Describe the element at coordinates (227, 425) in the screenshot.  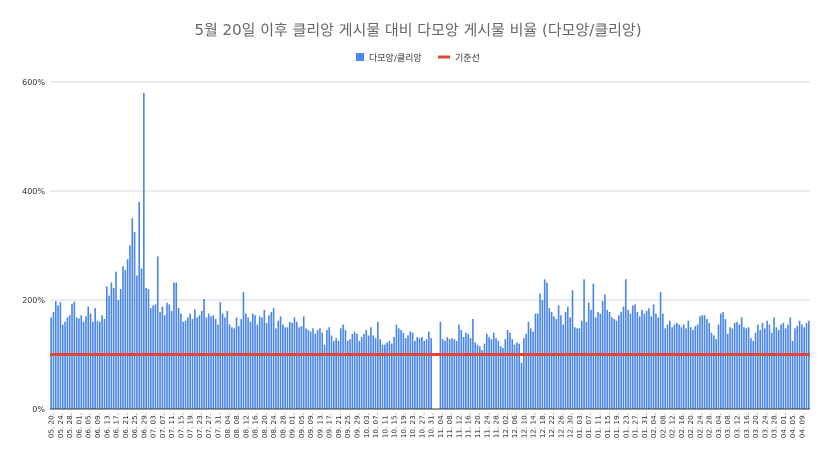
I see `x-tick-label: 08. 04.` at that location.